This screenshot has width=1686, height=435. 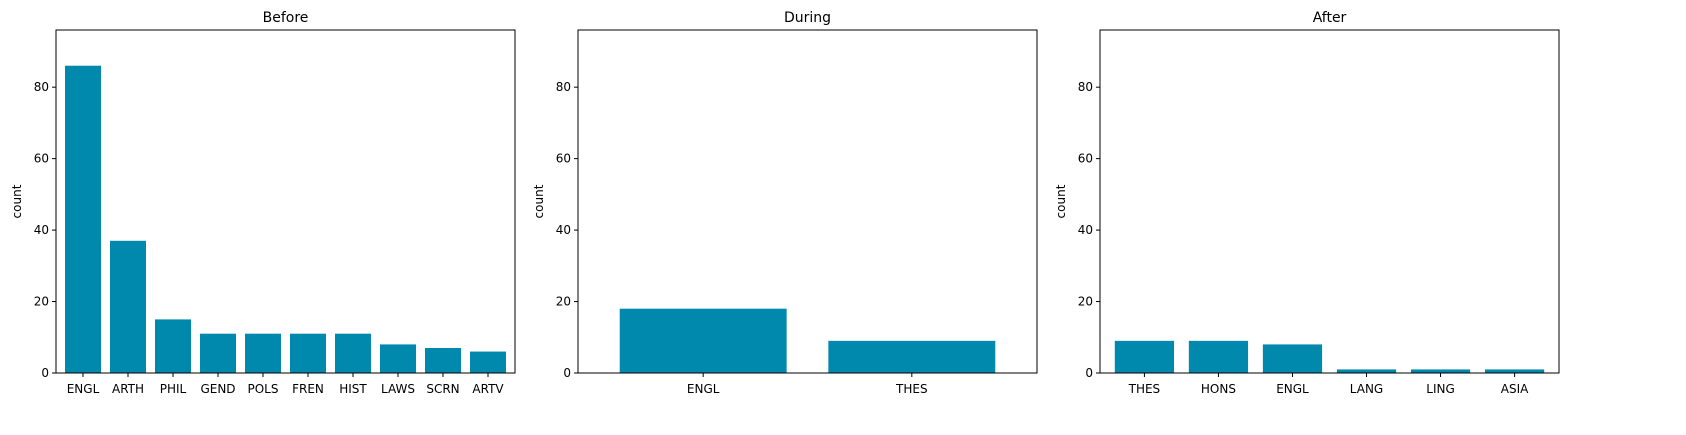 I want to click on bar-pols, so click(x=263, y=353).